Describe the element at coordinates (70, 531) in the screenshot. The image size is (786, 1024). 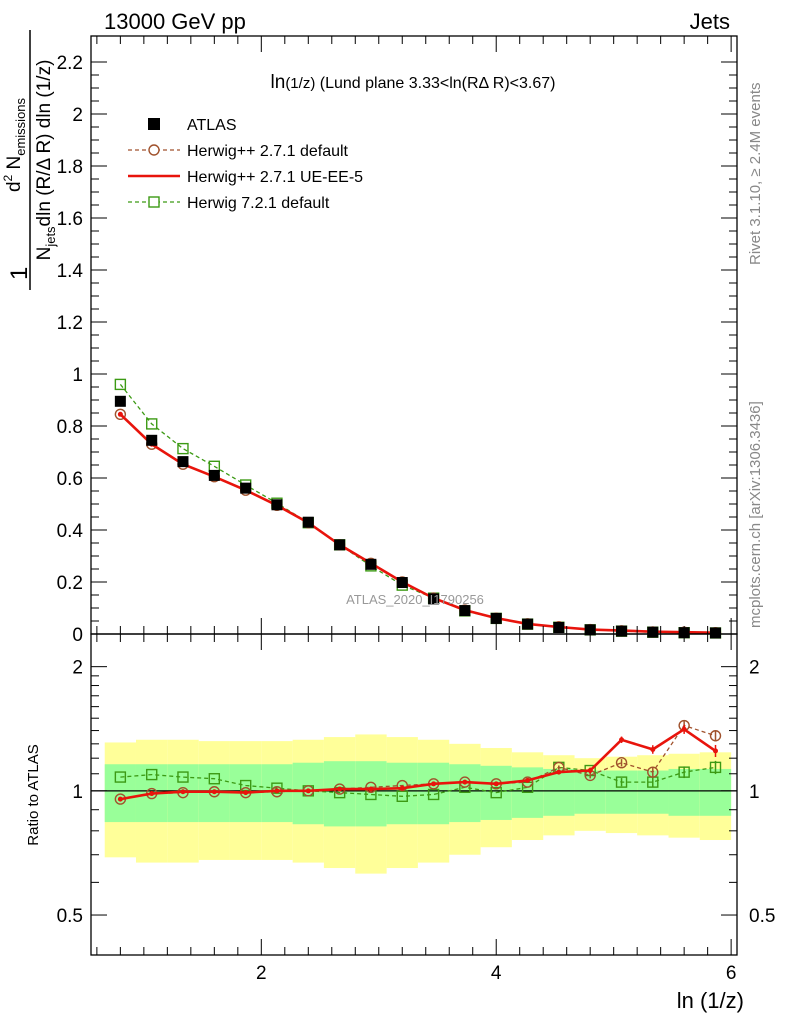
I see `main-ytick-label: 0.4` at that location.